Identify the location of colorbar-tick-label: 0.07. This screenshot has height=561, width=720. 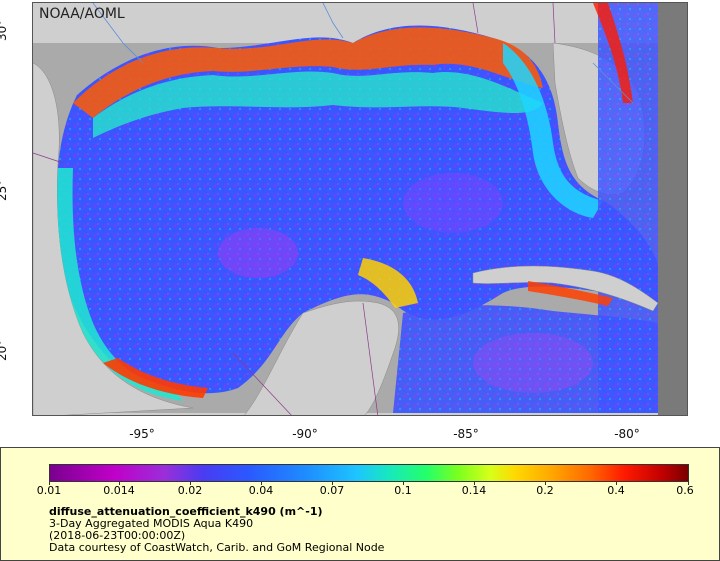
(332, 490).